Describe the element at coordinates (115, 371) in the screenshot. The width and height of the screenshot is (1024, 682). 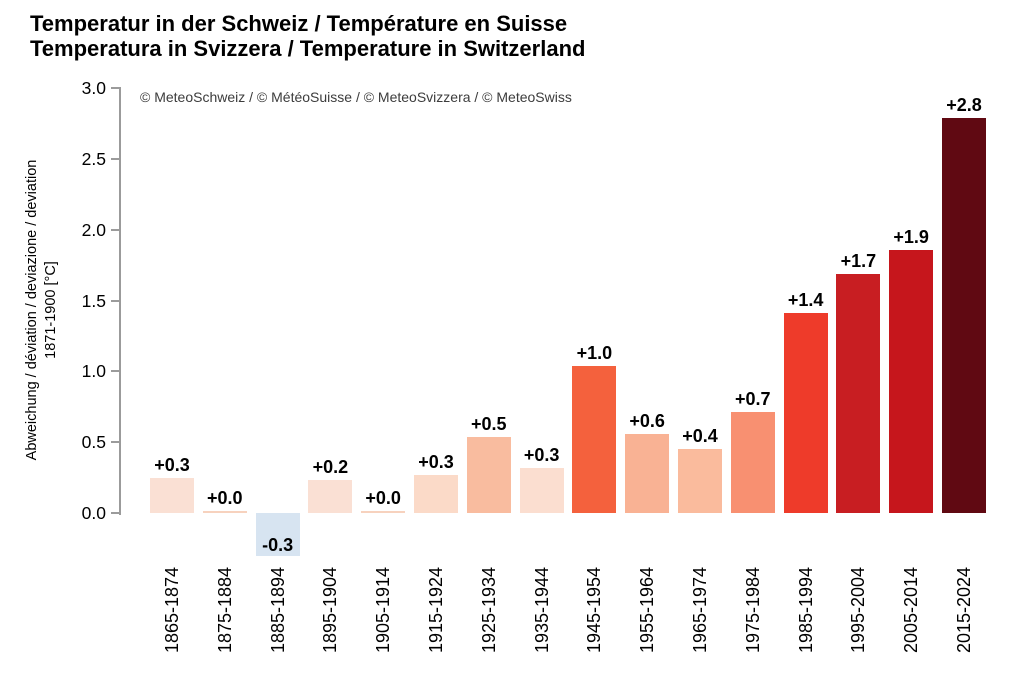
I see `y-tick-mark-1.0` at that location.